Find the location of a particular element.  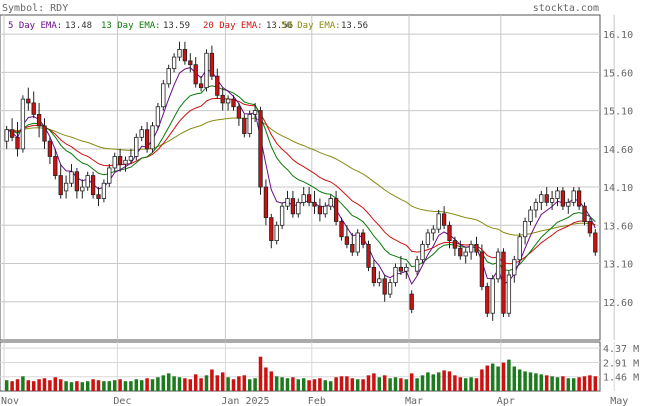

price-tick-label: 12.60 is located at coordinates (618, 303).